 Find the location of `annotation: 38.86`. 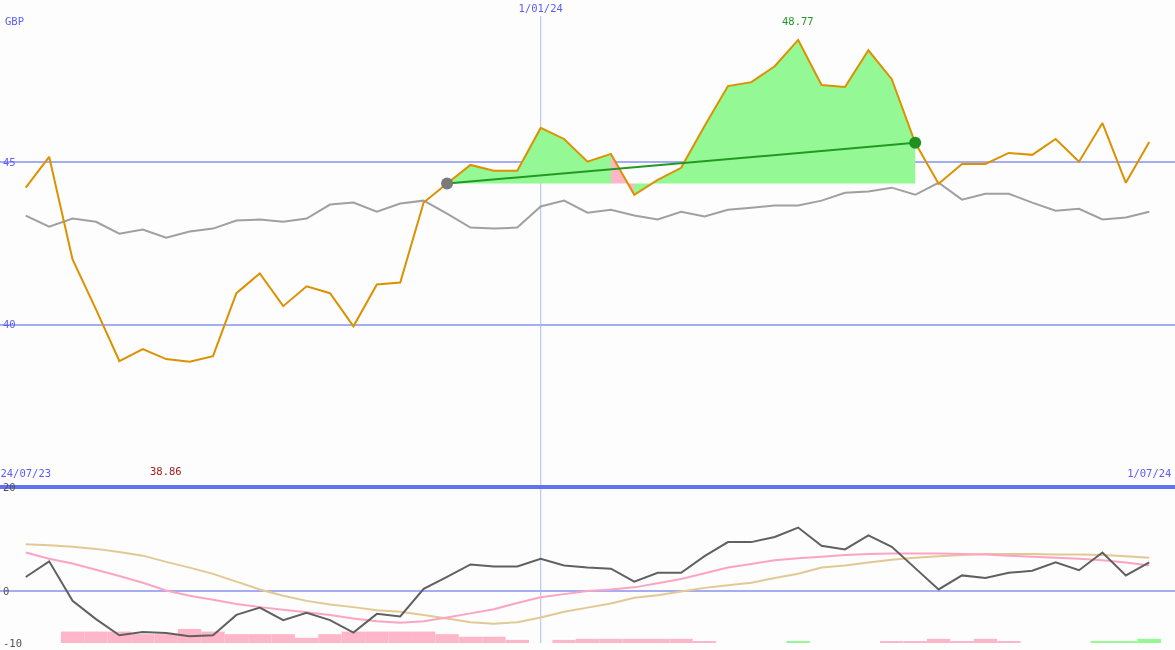

annotation: 38.86 is located at coordinates (166, 471).